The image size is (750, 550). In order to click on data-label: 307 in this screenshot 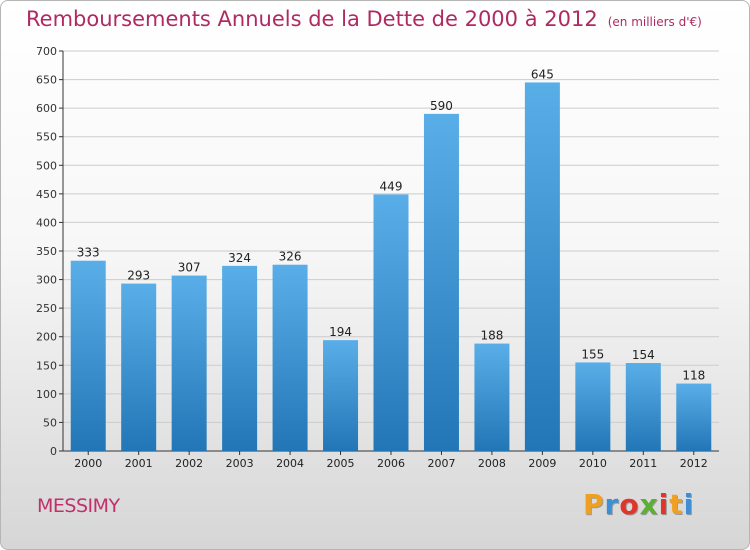, I will do `click(189, 268)`.